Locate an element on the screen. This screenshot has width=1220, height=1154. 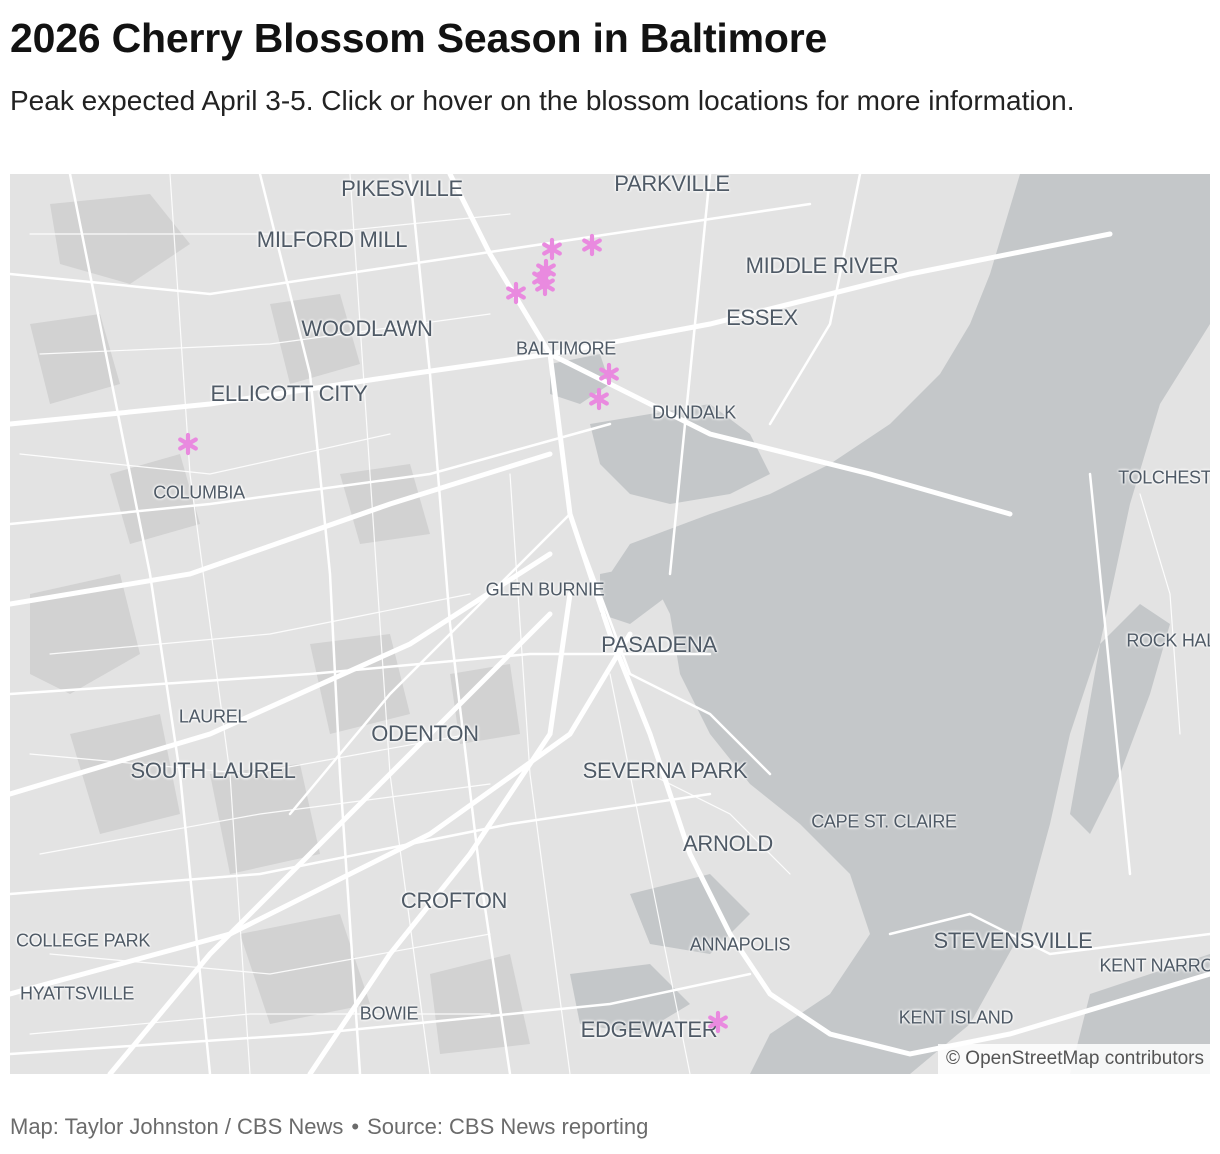
place-label-rock-hall: ROCK HALL is located at coordinates (1168, 640).